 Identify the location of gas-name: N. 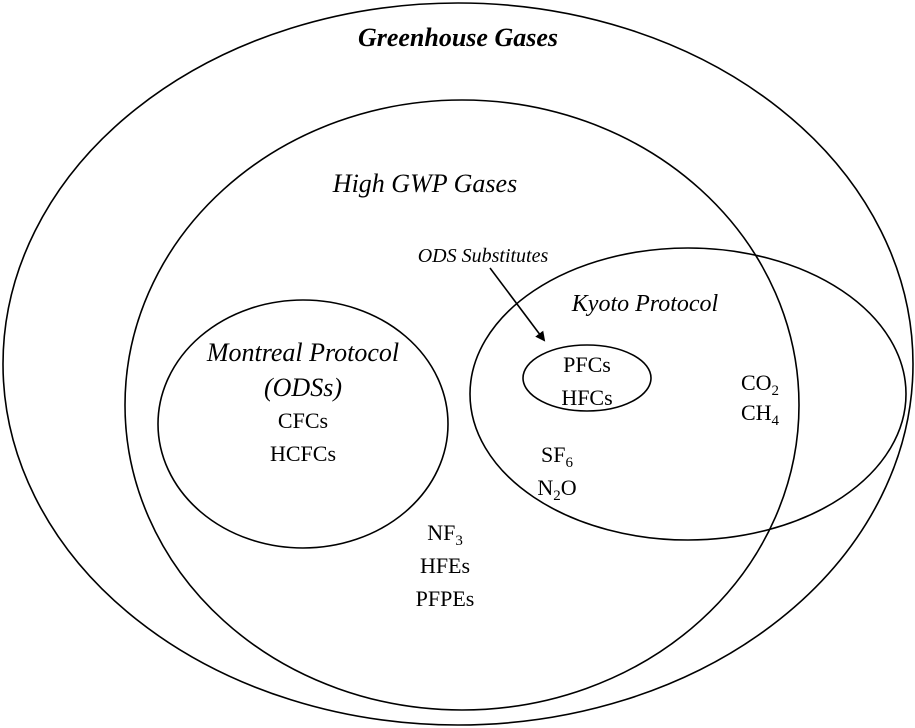
(545, 487).